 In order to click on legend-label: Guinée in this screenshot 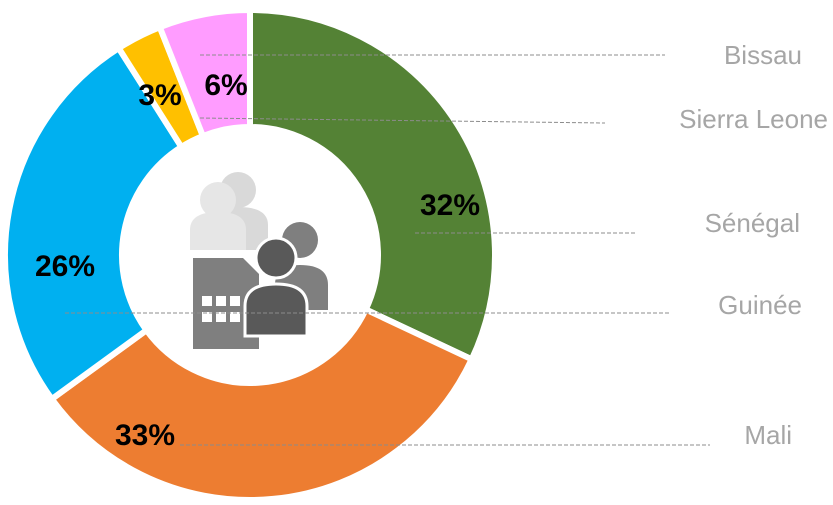, I will do `click(760, 305)`.